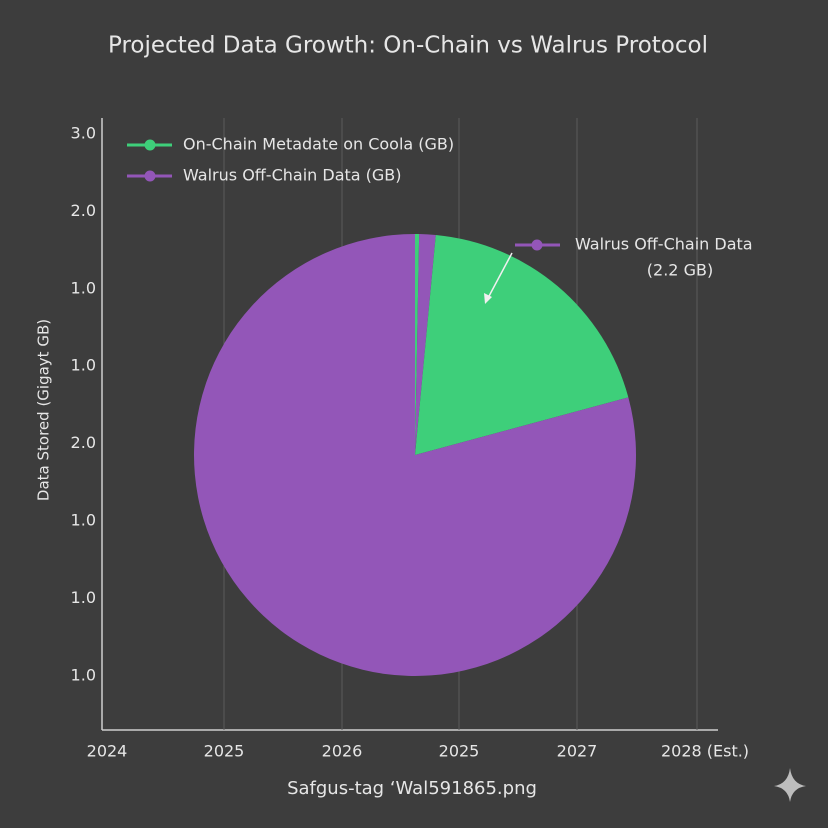 The height and width of the screenshot is (828, 828). What do you see at coordinates (342, 751) in the screenshot?
I see `x-tick-label: 2026` at bounding box center [342, 751].